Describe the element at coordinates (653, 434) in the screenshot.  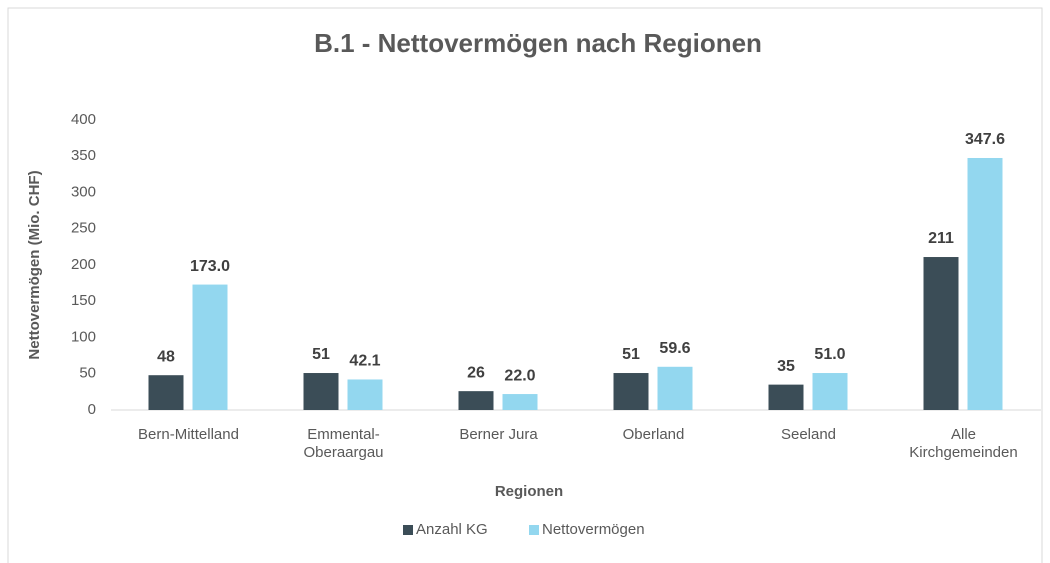
I see `x-tick-label: Oberland` at that location.